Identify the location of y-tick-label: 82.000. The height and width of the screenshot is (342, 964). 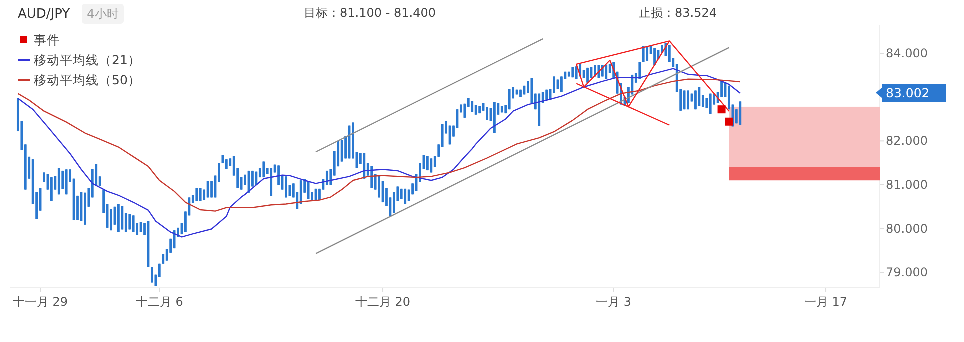
(907, 141).